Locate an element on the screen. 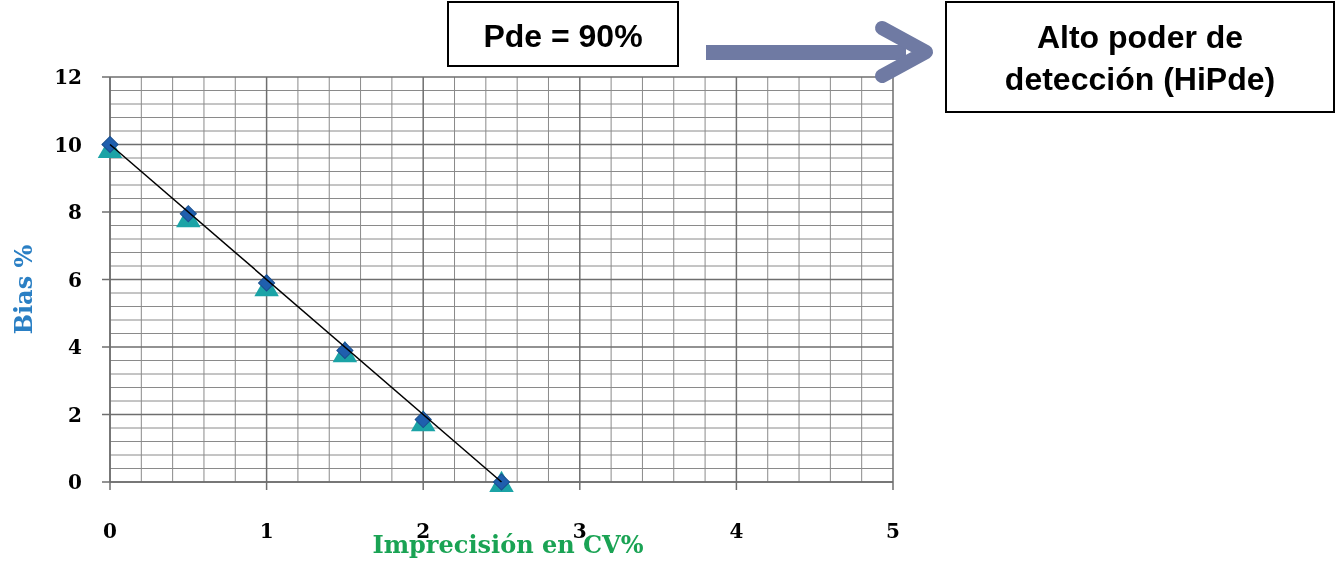 The height and width of the screenshot is (561, 1336). text: Alto poder de detección (HiPde) is located at coordinates (1140, 58).